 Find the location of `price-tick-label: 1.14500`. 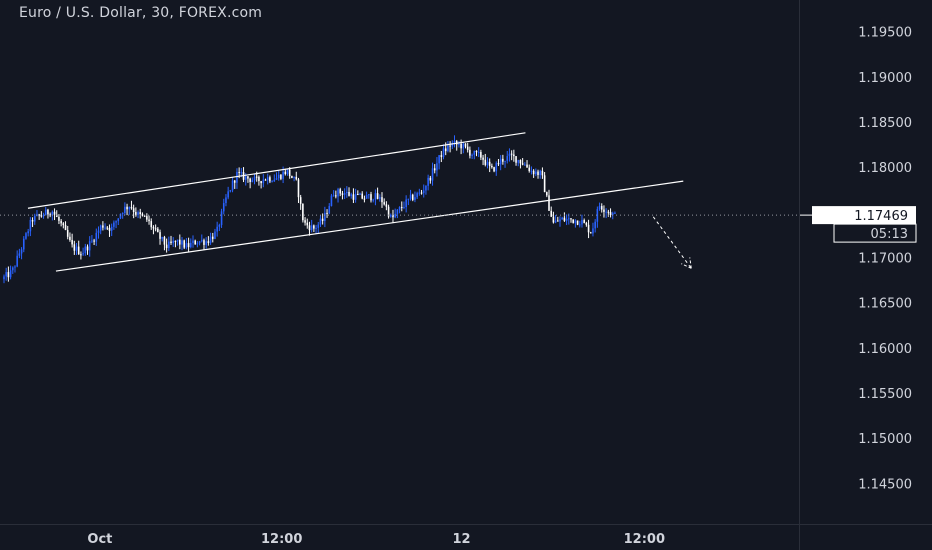

price-tick-label: 1.14500 is located at coordinates (885, 484).